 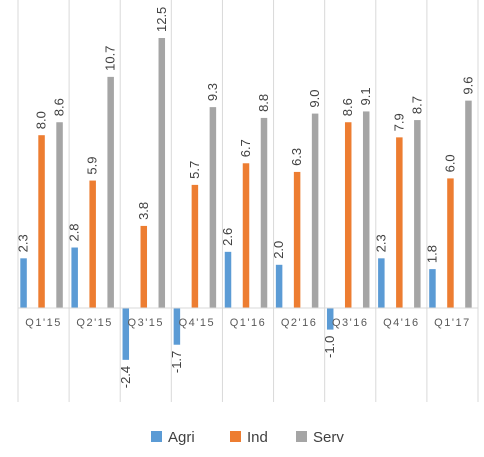 I want to click on data-label: -2.4, so click(x=125, y=377).